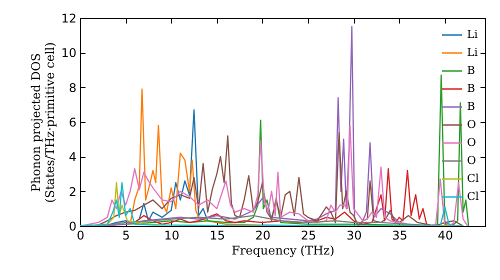 The height and width of the screenshot is (280, 500). What do you see at coordinates (172, 235) in the screenshot?
I see `x-tick-label: 10` at bounding box center [172, 235].